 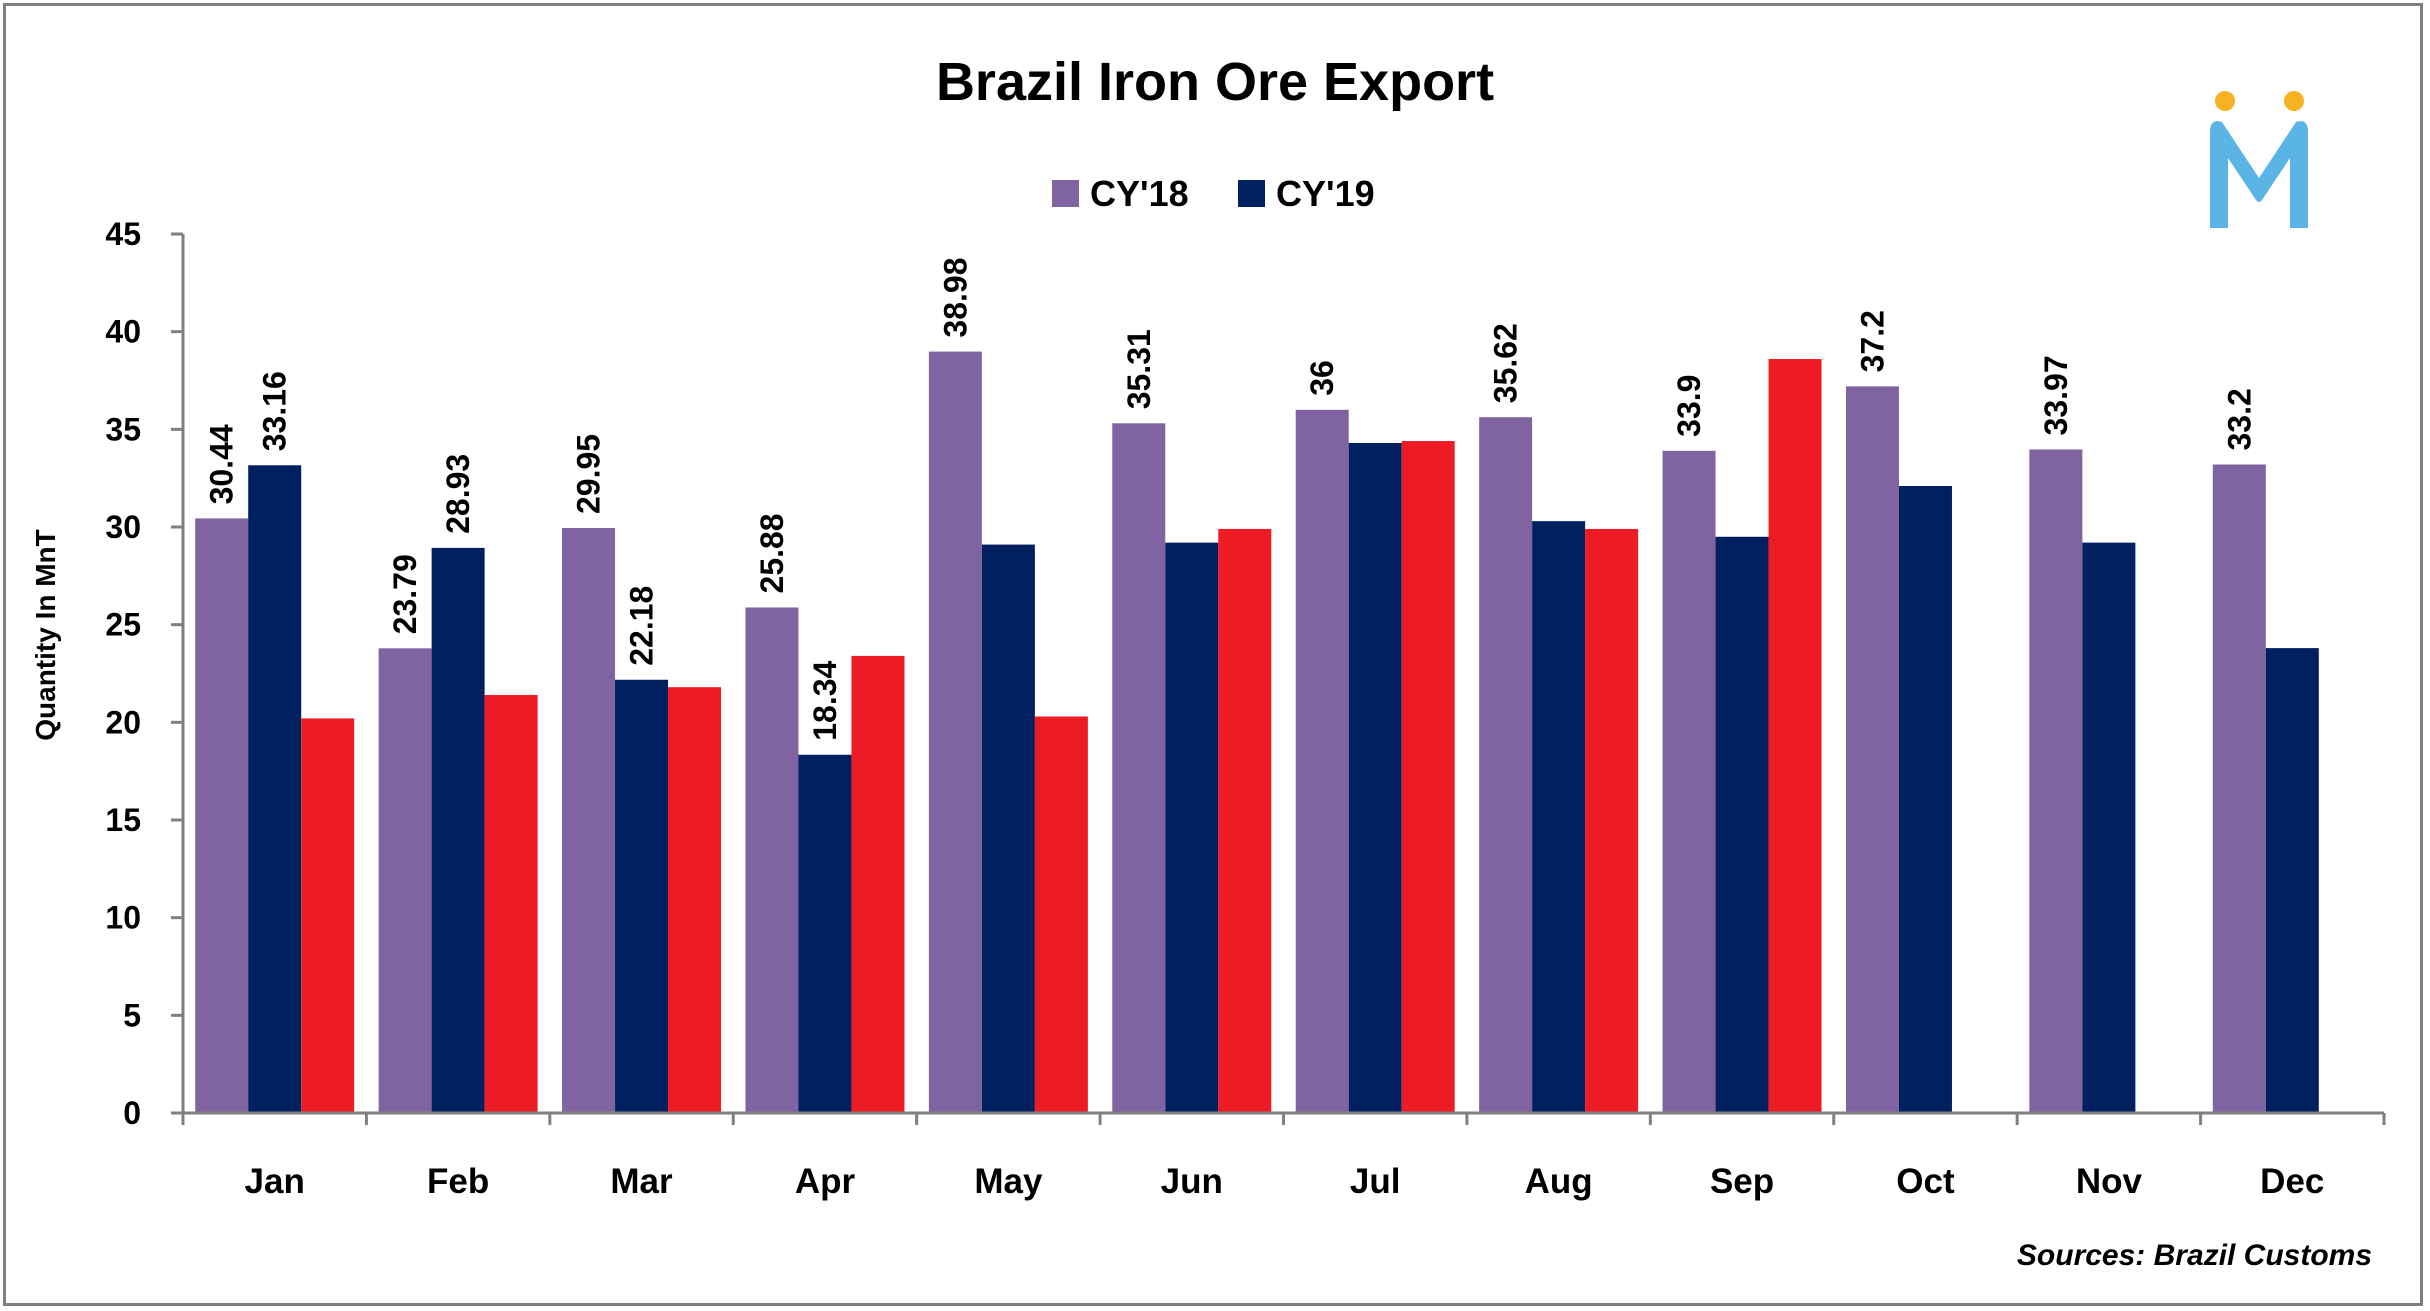 I want to click on y-tick-label: 5, so click(x=132, y=1015).